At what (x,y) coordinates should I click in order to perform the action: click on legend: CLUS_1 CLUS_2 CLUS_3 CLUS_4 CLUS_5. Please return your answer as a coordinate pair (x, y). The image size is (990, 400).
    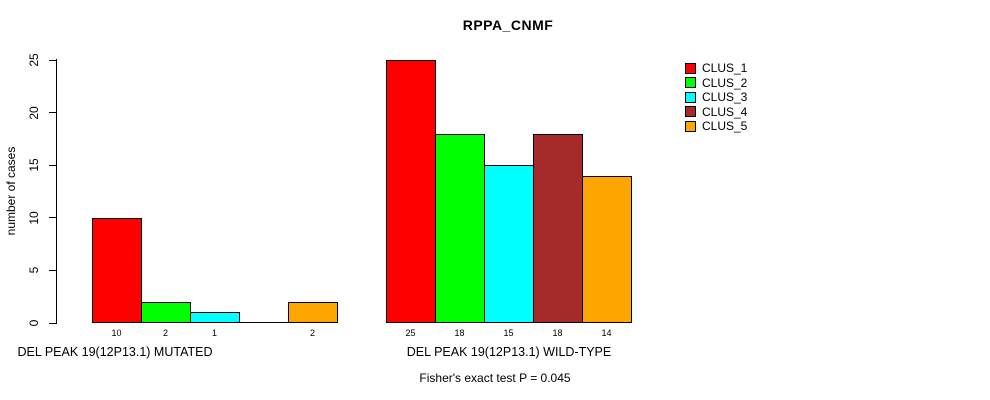
    Looking at the image, I should click on (716, 97).